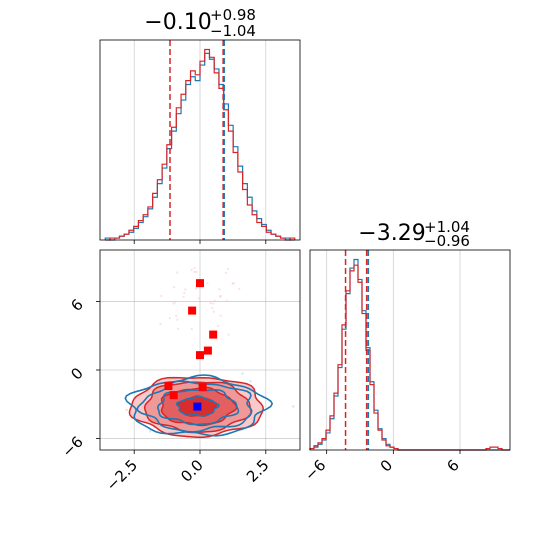  What do you see at coordinates (258, 471) in the screenshot?
I see `x-tick-label: 2.5` at bounding box center [258, 471].